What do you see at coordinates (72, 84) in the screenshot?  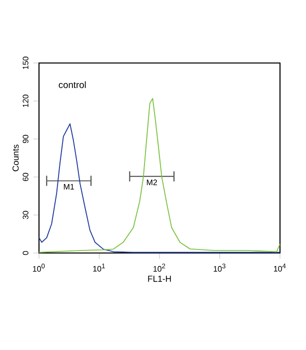 I see `annotation: control` at bounding box center [72, 84].